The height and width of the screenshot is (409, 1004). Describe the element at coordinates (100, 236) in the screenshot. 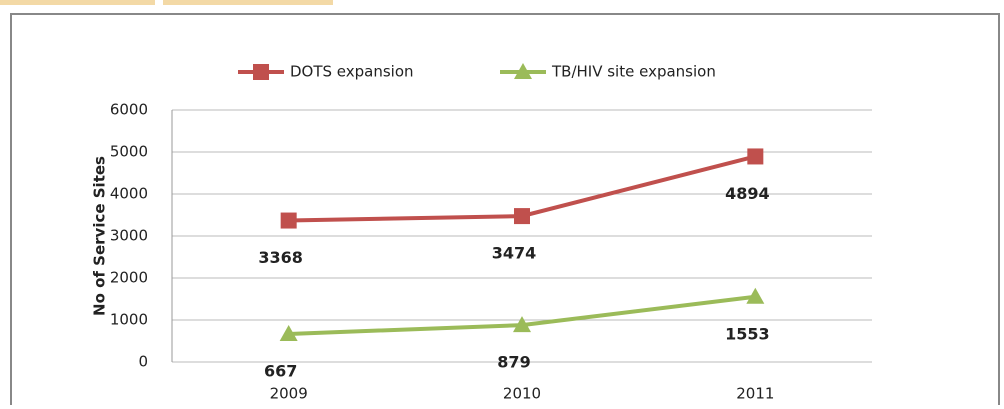

I see `y-axis-title: No of Service Sites` at that location.